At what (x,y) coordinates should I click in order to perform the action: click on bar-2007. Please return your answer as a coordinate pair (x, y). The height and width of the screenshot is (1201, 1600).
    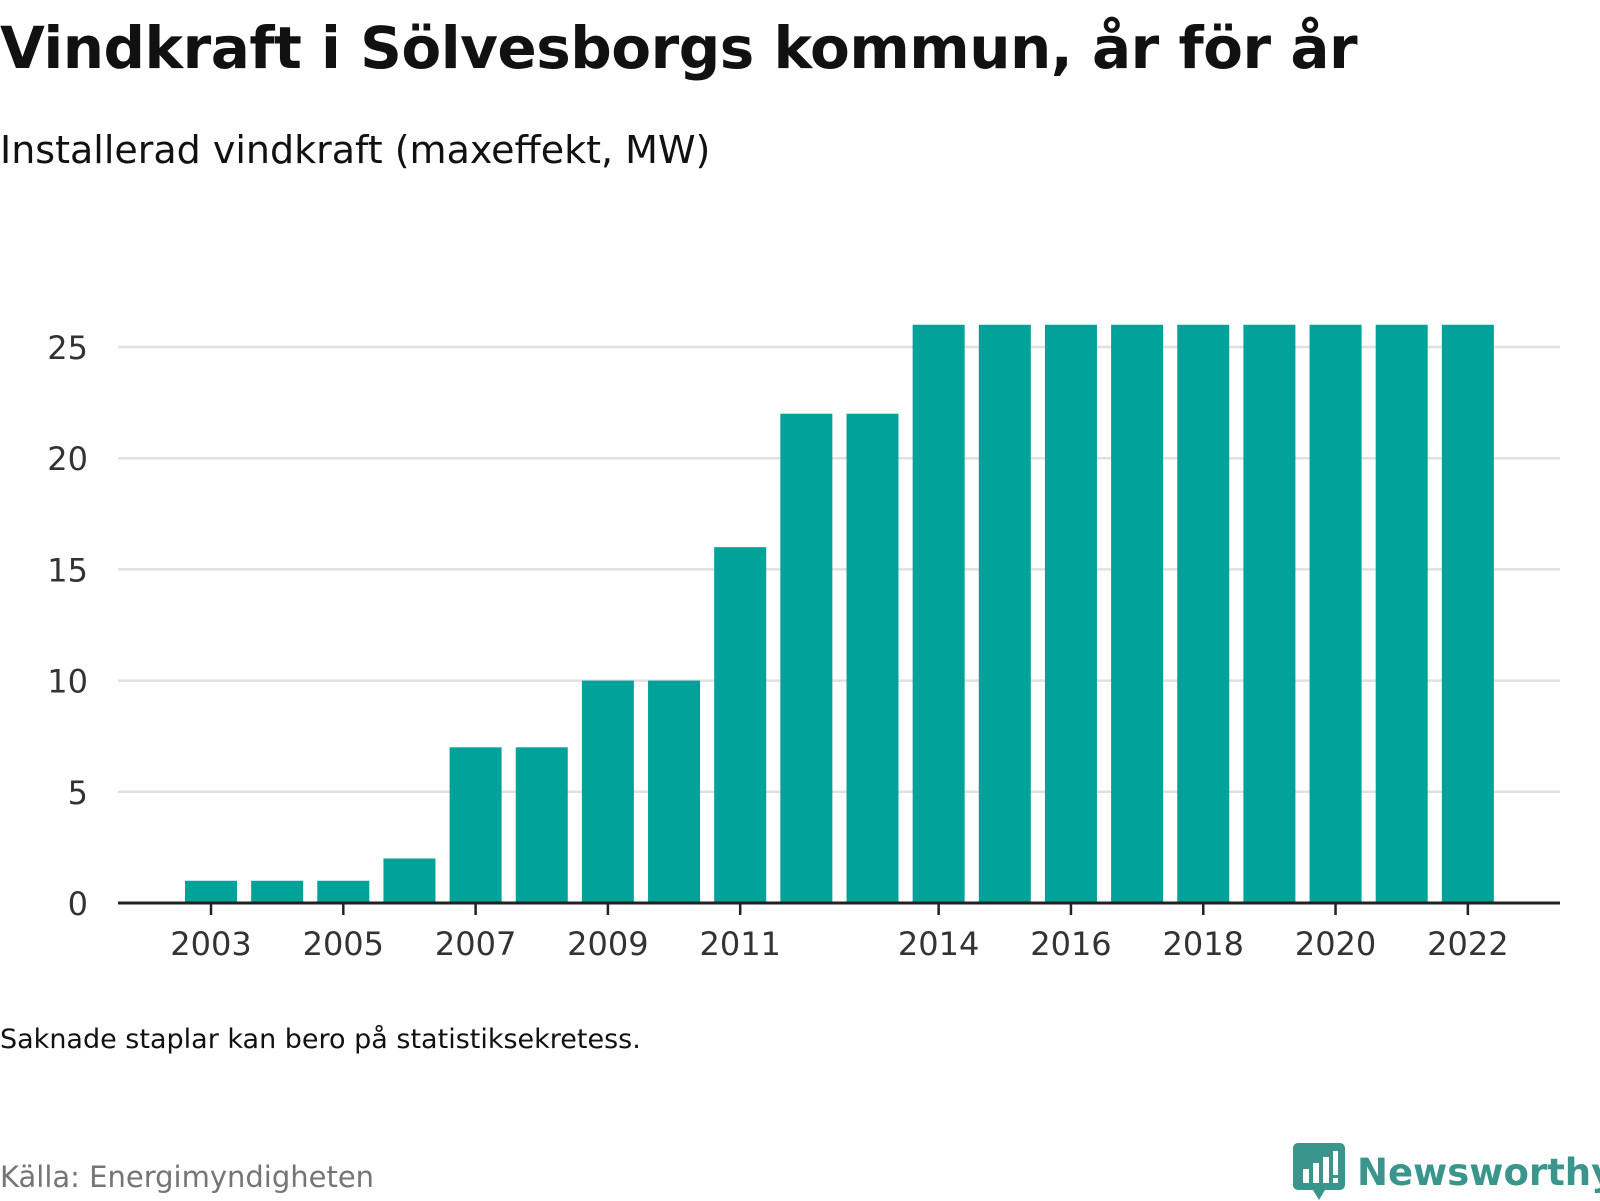
    Looking at the image, I should click on (475, 825).